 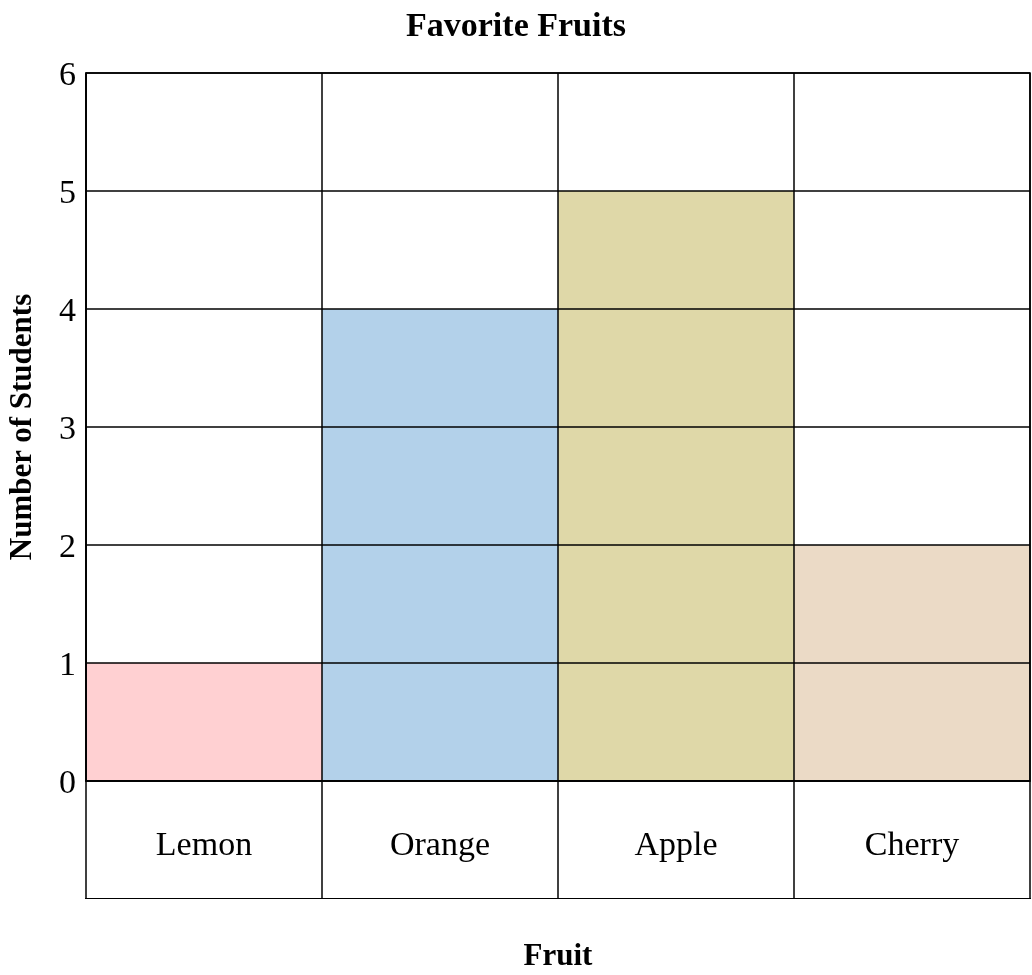 I want to click on x-axis-title: Fruit, so click(x=558, y=954).